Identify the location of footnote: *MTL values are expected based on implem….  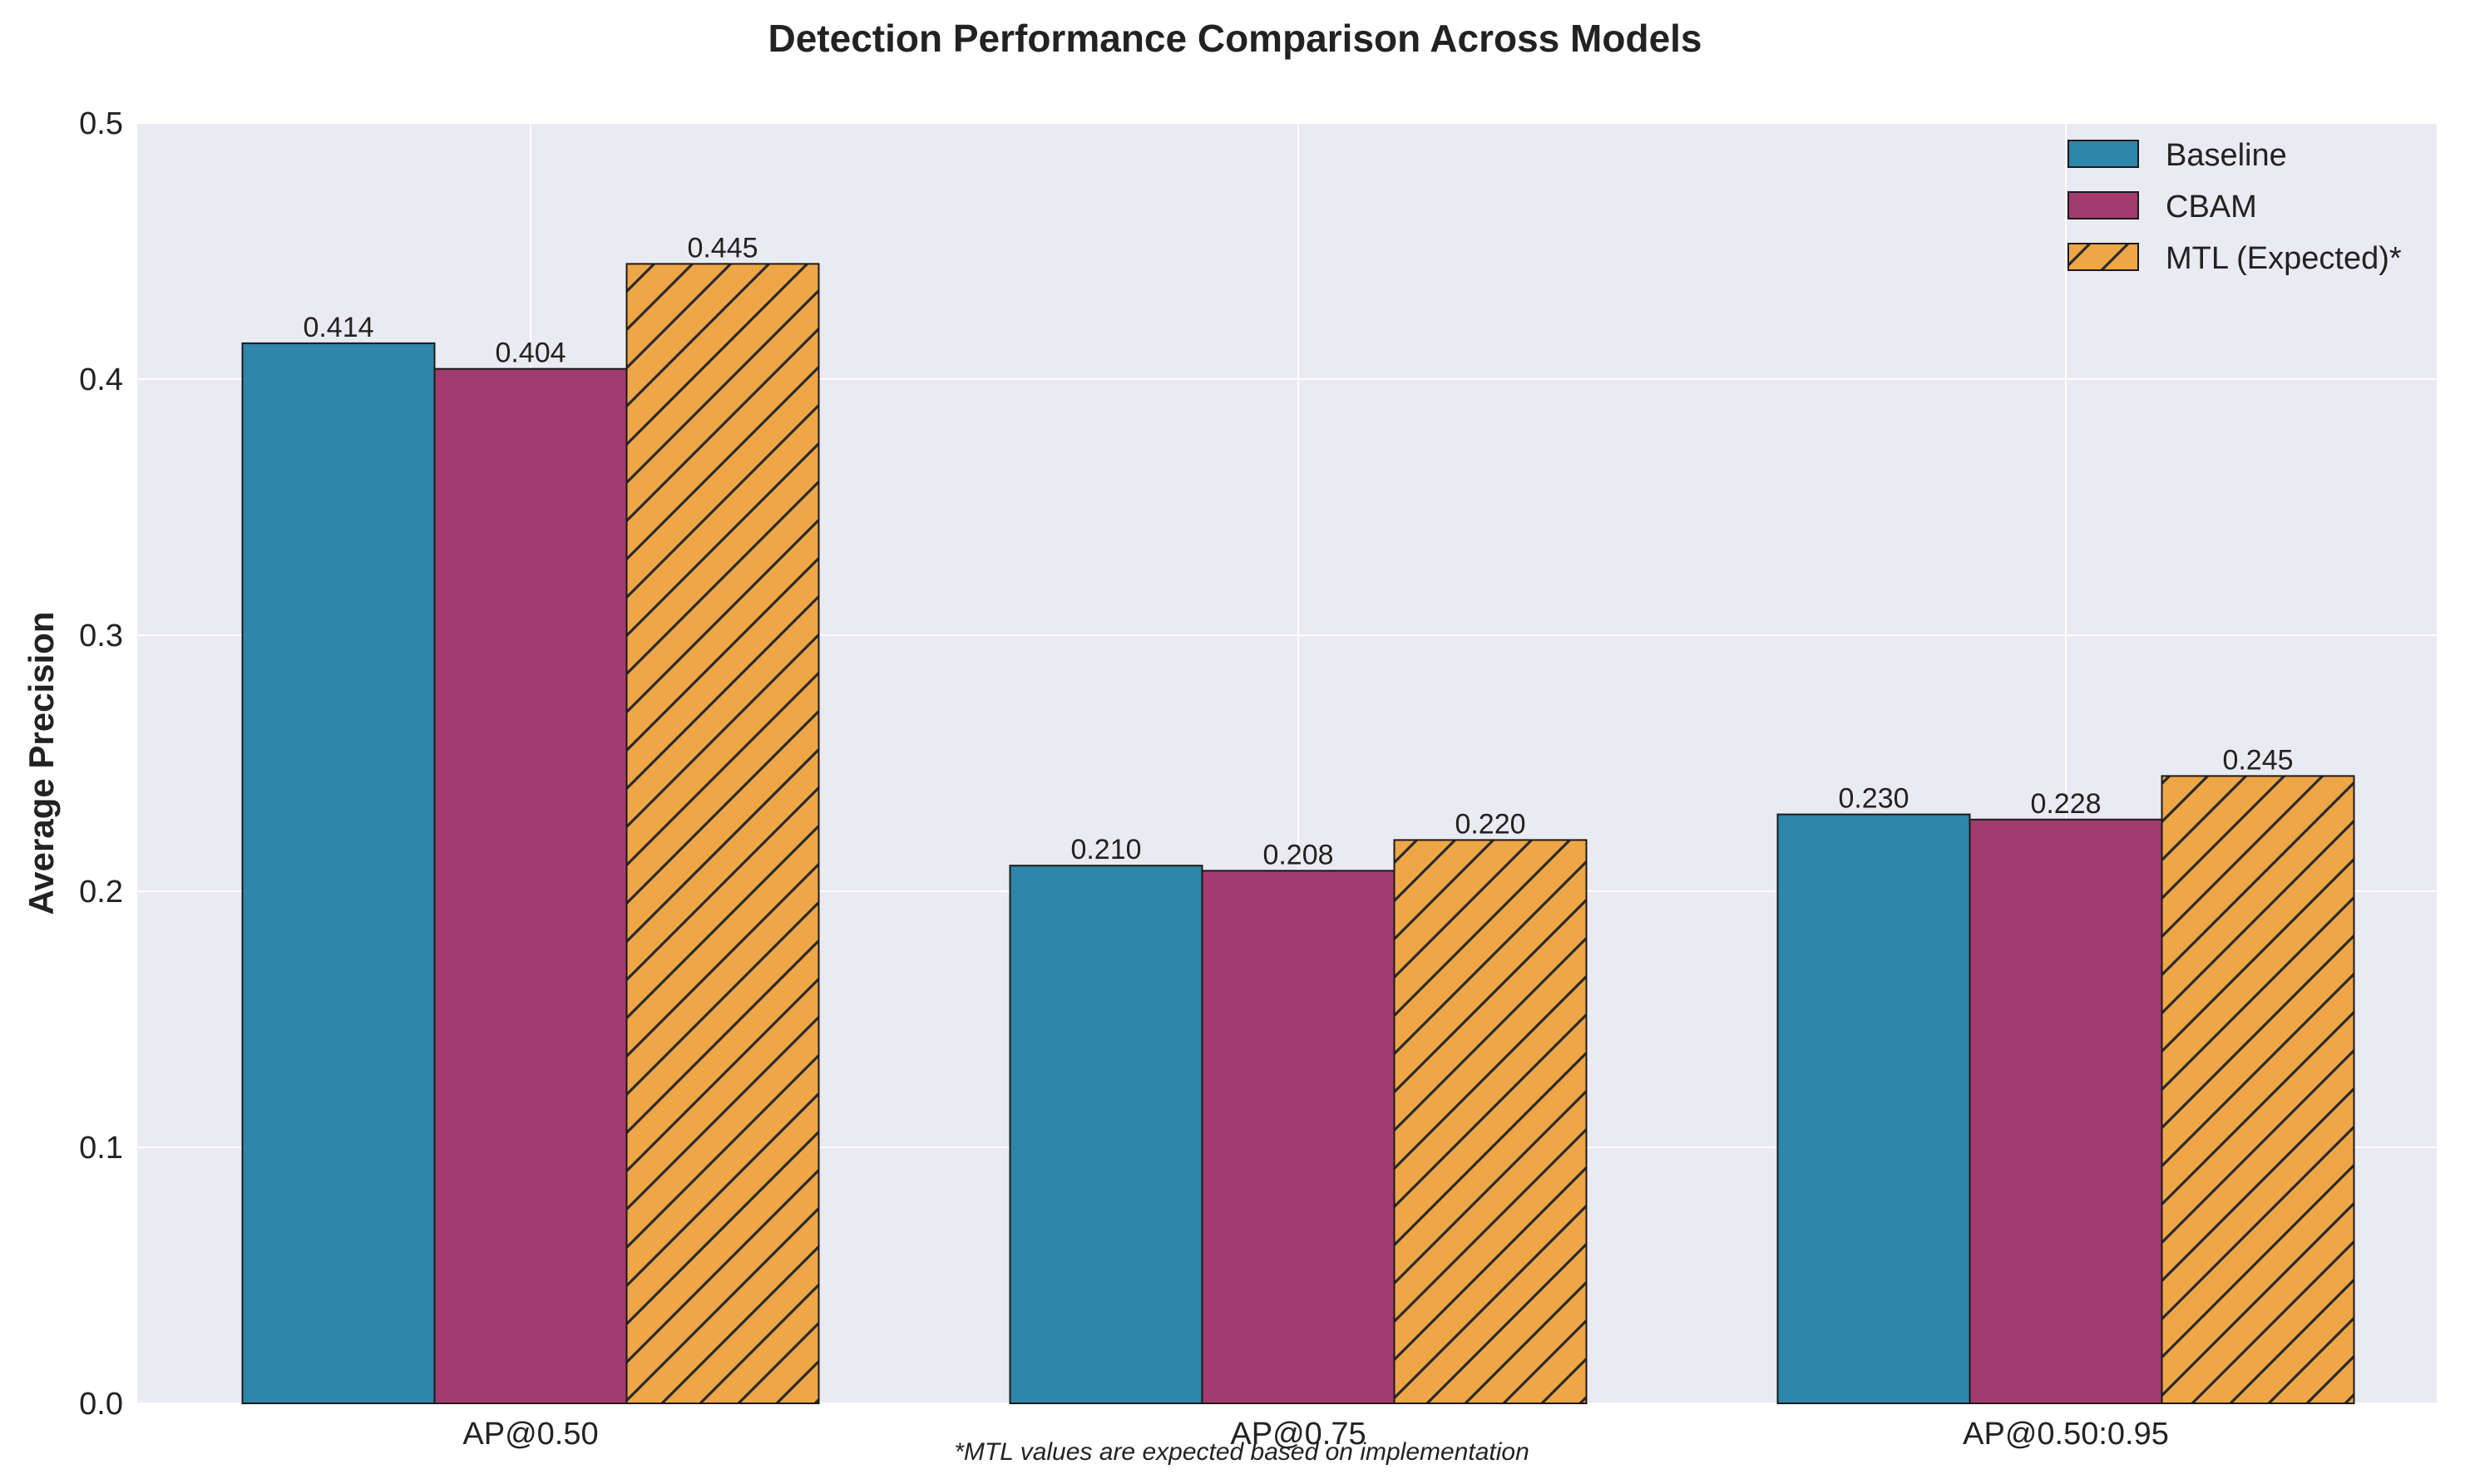
(1241, 1452).